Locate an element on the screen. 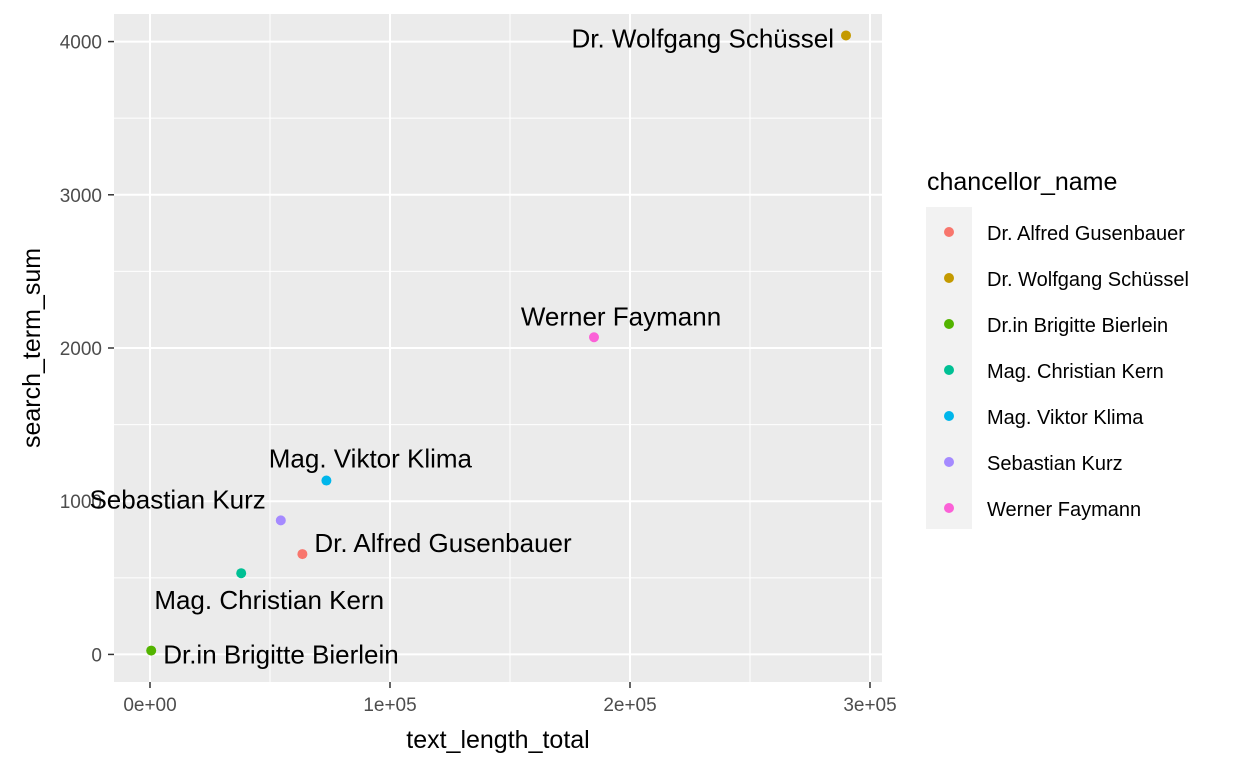 The image size is (1248, 768). x-tick-label: 1e+05 is located at coordinates (389, 705).